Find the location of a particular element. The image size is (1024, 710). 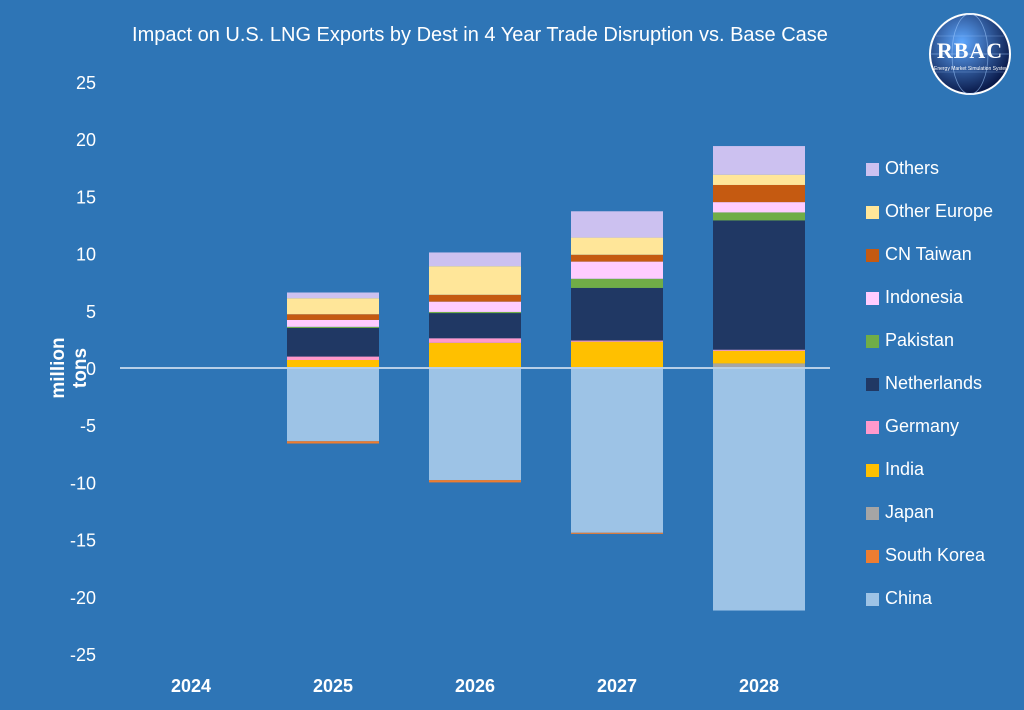

legend-label: CN Taiwan is located at coordinates (928, 254).